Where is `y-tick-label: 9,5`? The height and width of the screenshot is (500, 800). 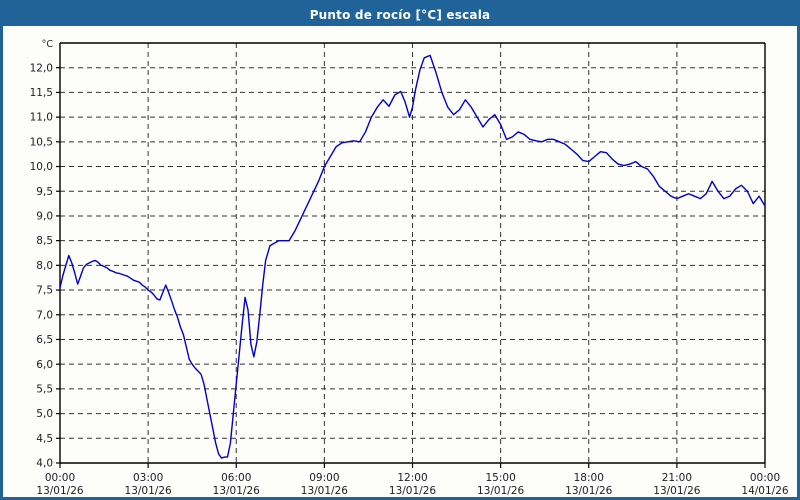 y-tick-label: 9,5 is located at coordinates (44, 192).